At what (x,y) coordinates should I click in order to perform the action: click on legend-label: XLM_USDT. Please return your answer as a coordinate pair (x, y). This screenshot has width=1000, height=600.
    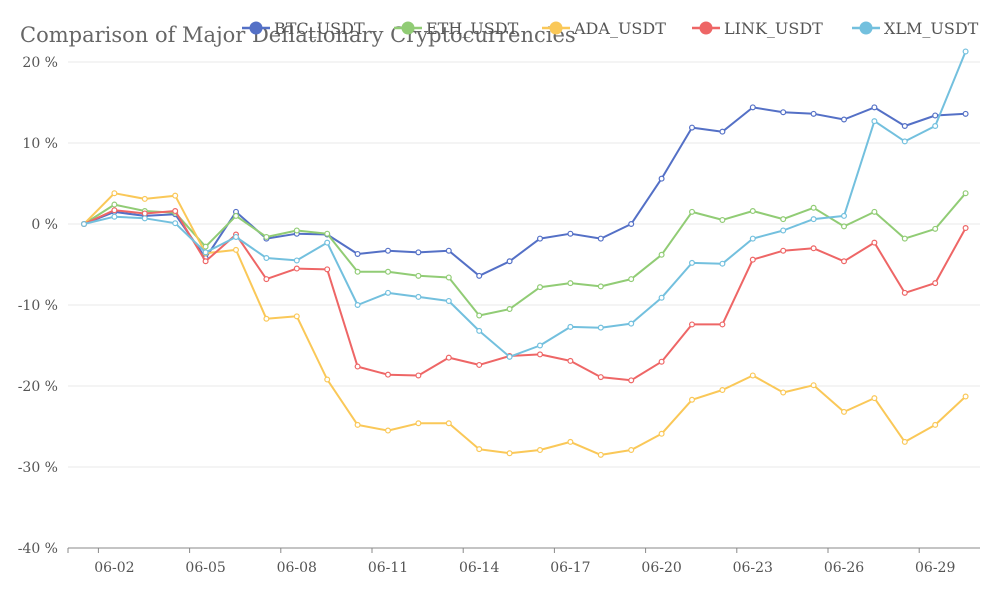
    Looking at the image, I should click on (931, 28).